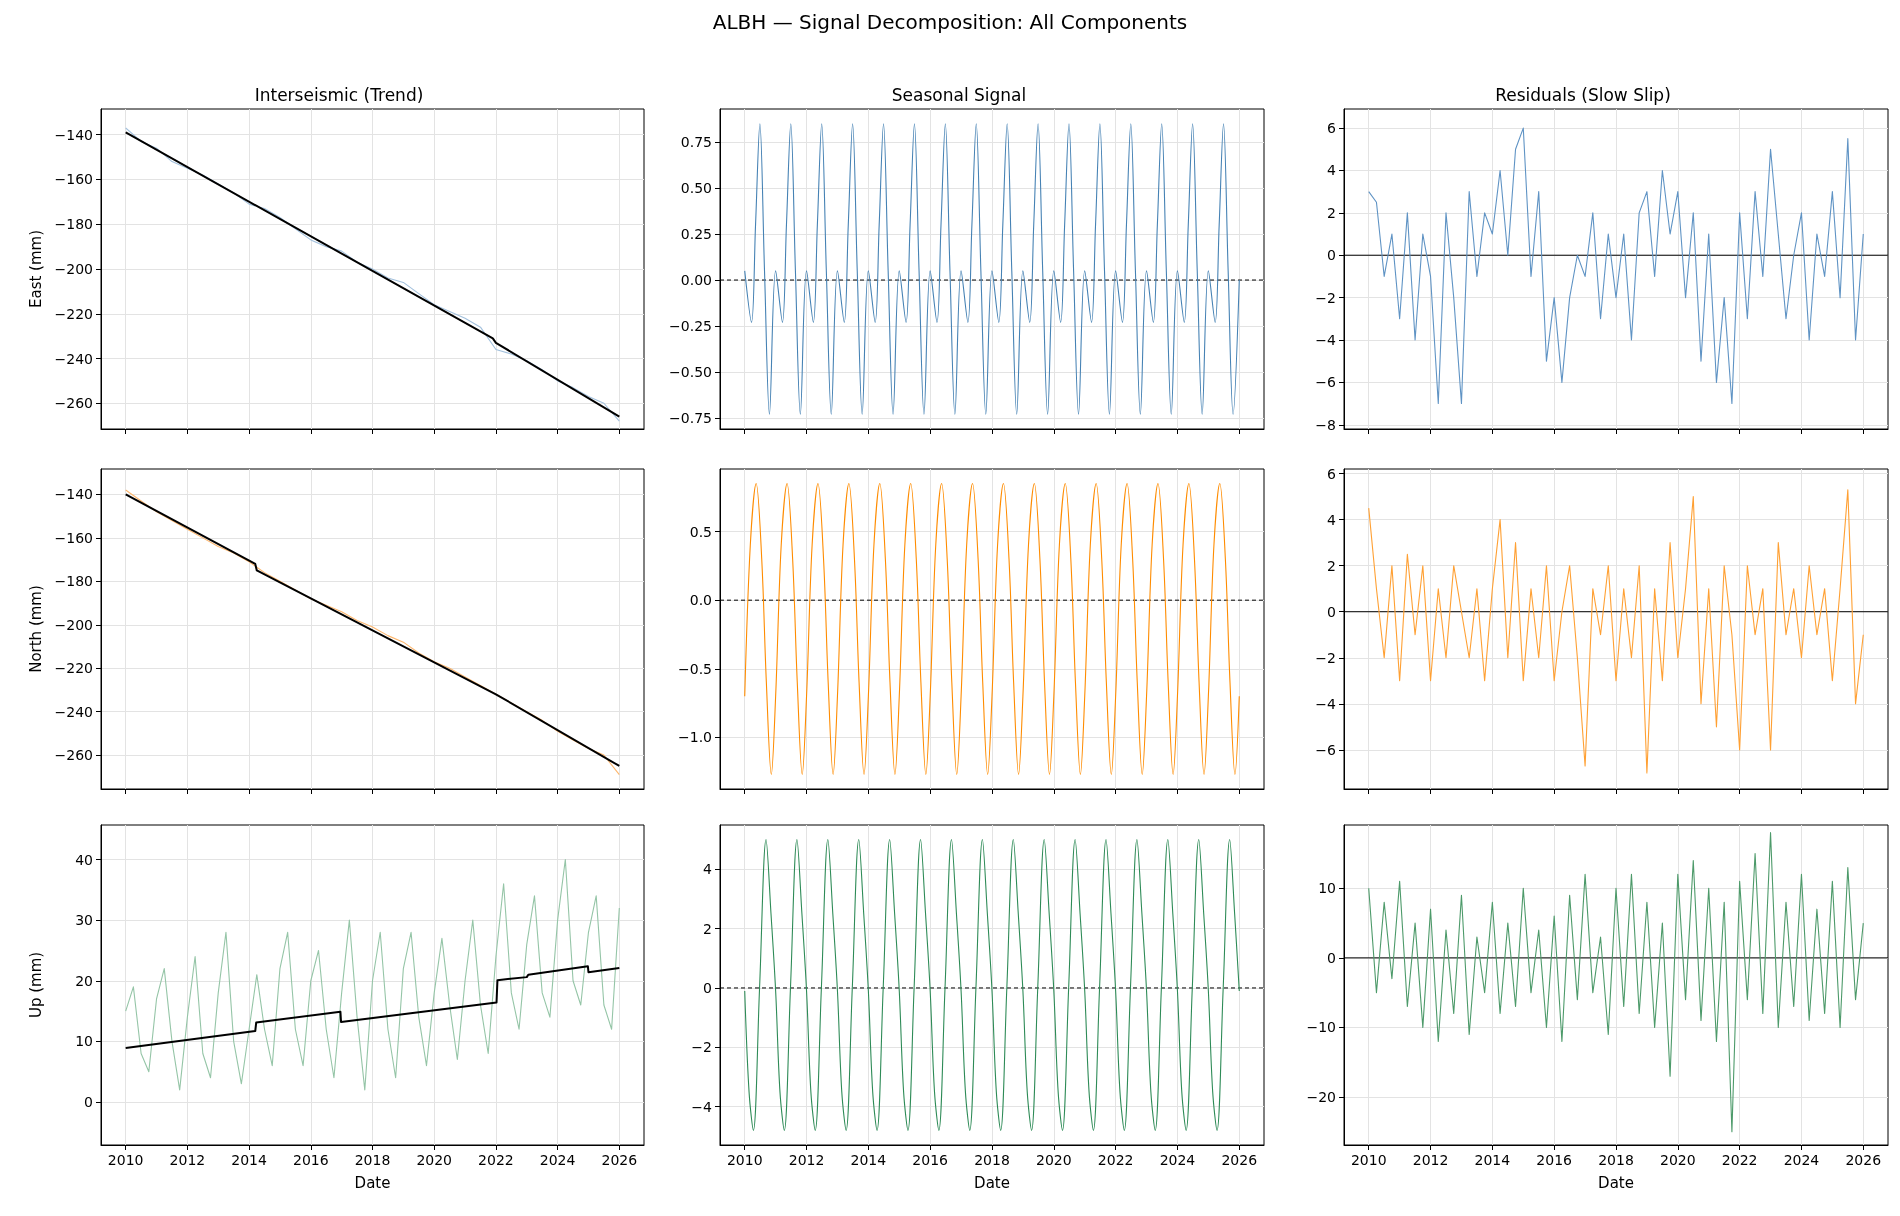  Describe the element at coordinates (1583, 94) in the screenshot. I see `chart-title: Residuals (Slow Slip)` at that location.